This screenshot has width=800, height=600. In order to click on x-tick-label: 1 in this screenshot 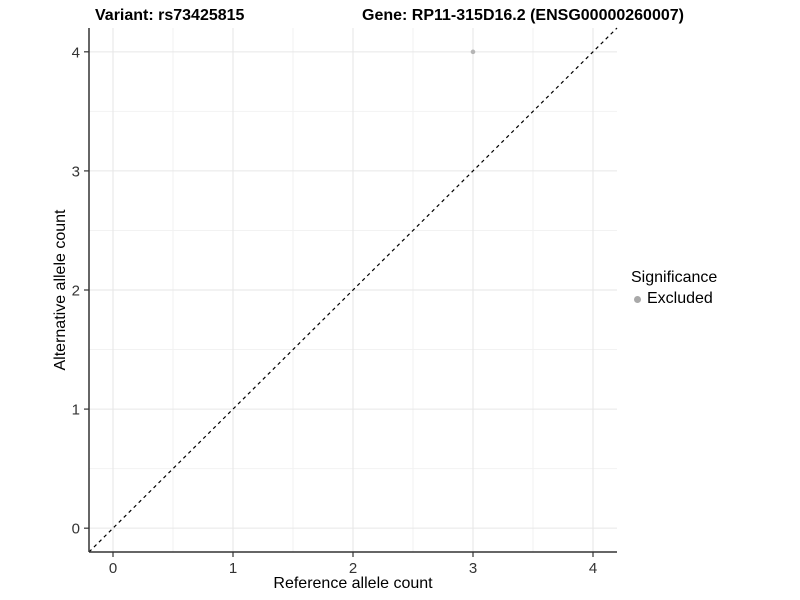, I will do `click(233, 568)`.